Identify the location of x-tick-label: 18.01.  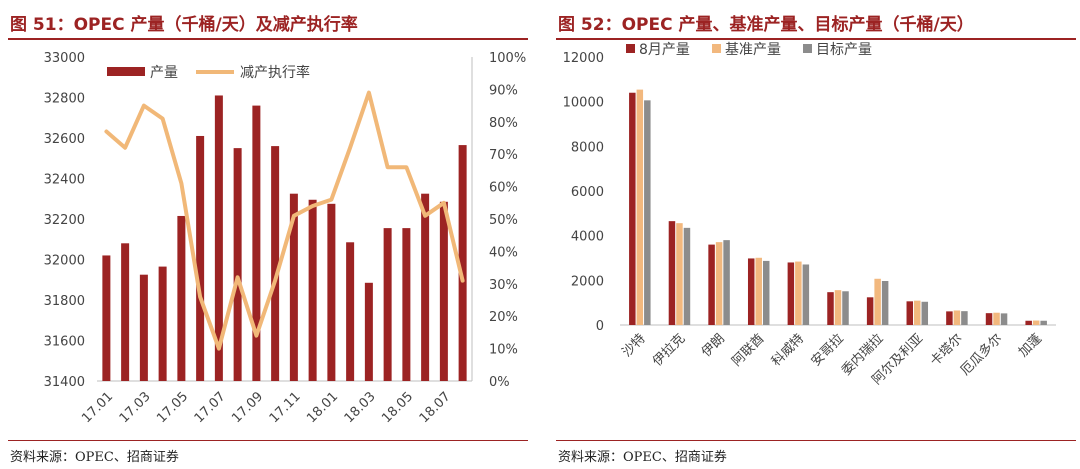
(322, 407).